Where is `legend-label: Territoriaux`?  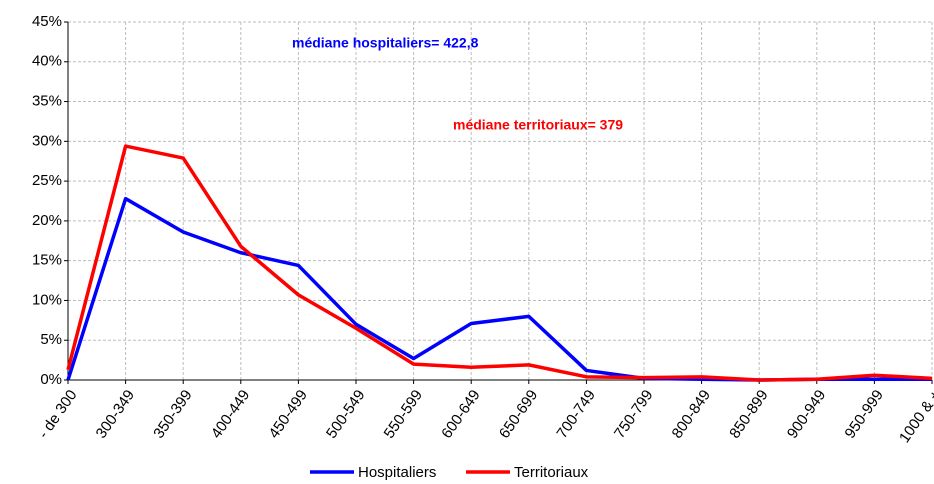 legend-label: Territoriaux is located at coordinates (551, 472).